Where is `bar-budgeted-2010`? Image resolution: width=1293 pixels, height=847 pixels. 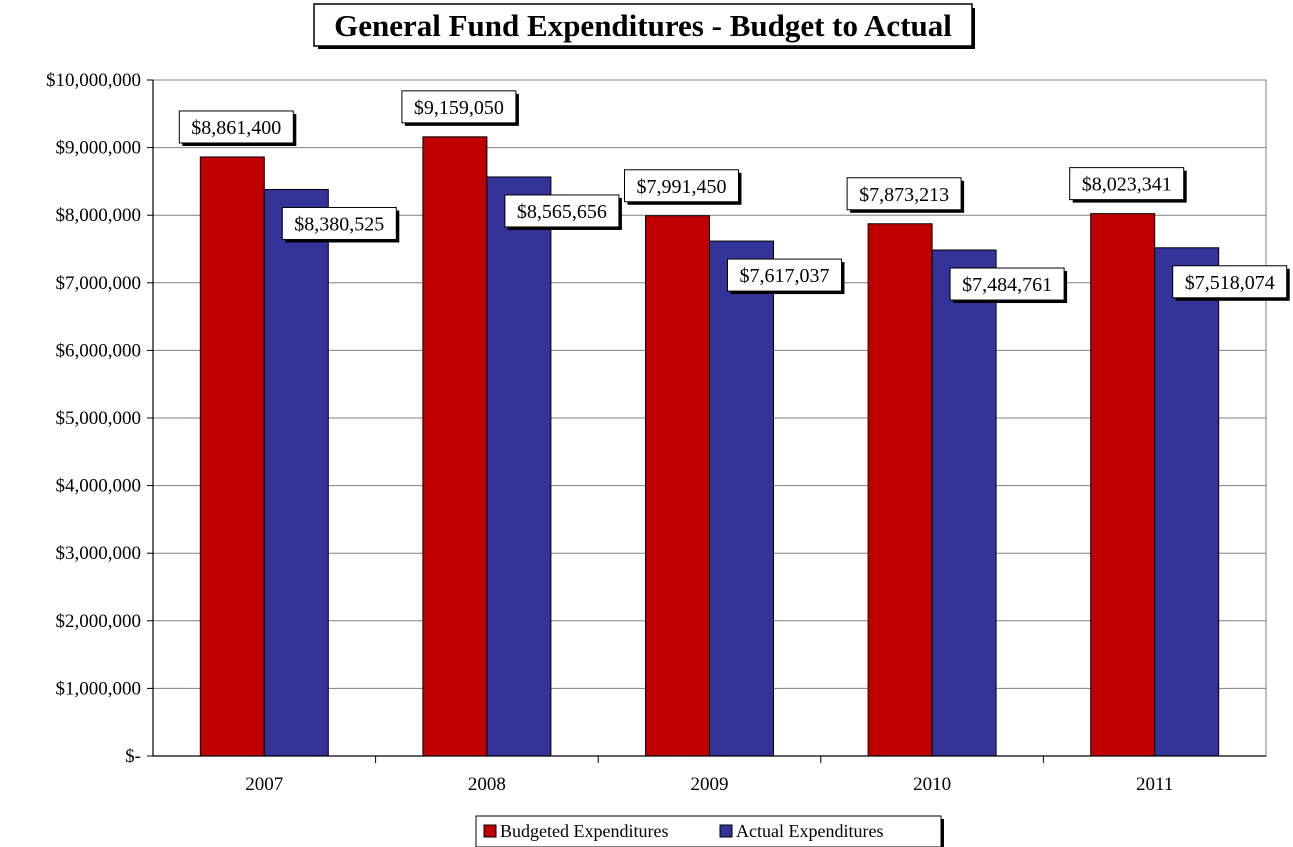 bar-budgeted-2010 is located at coordinates (900, 490).